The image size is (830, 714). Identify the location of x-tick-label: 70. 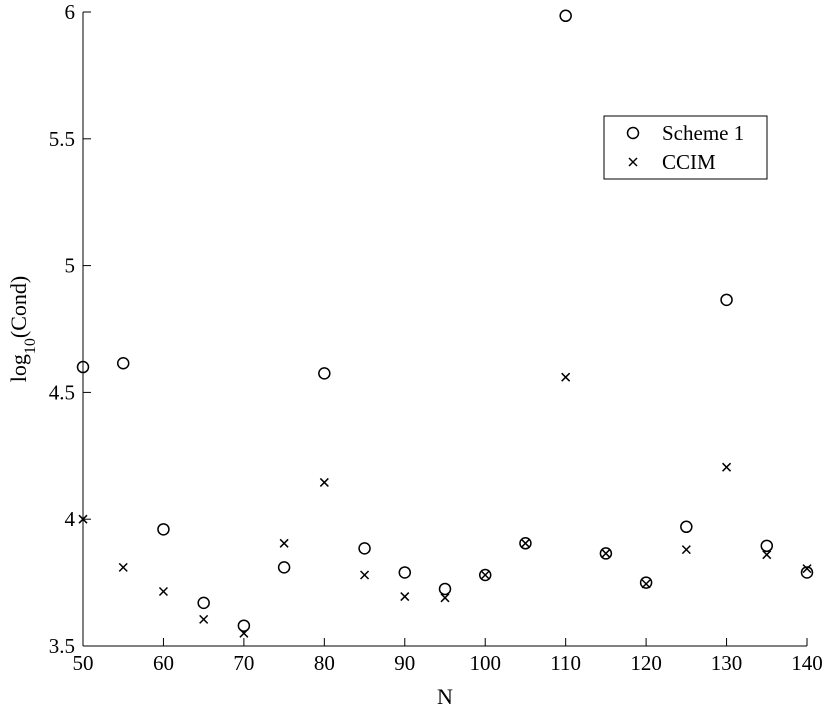
(243, 663).